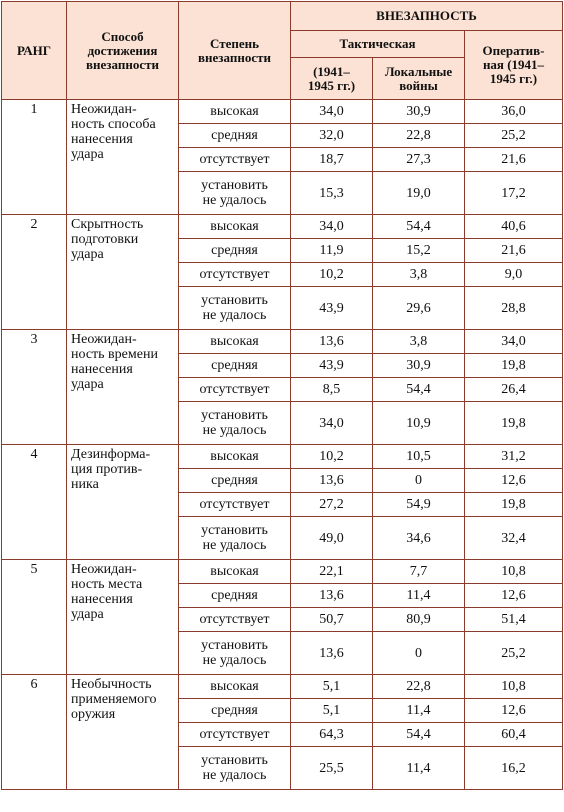 This screenshot has height=812, width=564. What do you see at coordinates (513, 734) in the screenshot?
I see `value-cell: 60,4` at bounding box center [513, 734].